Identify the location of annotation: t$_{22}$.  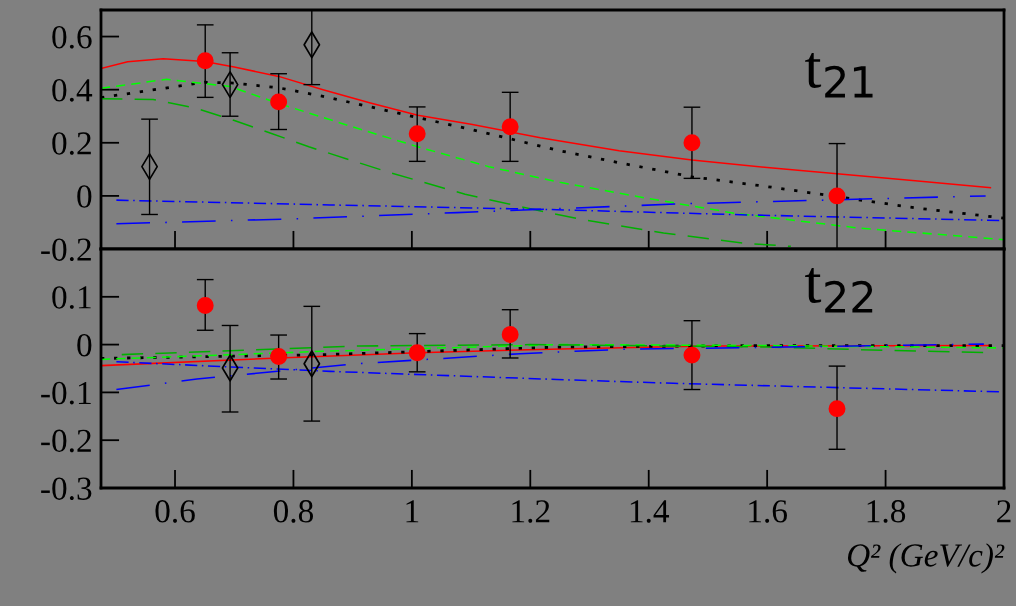
(839, 290).